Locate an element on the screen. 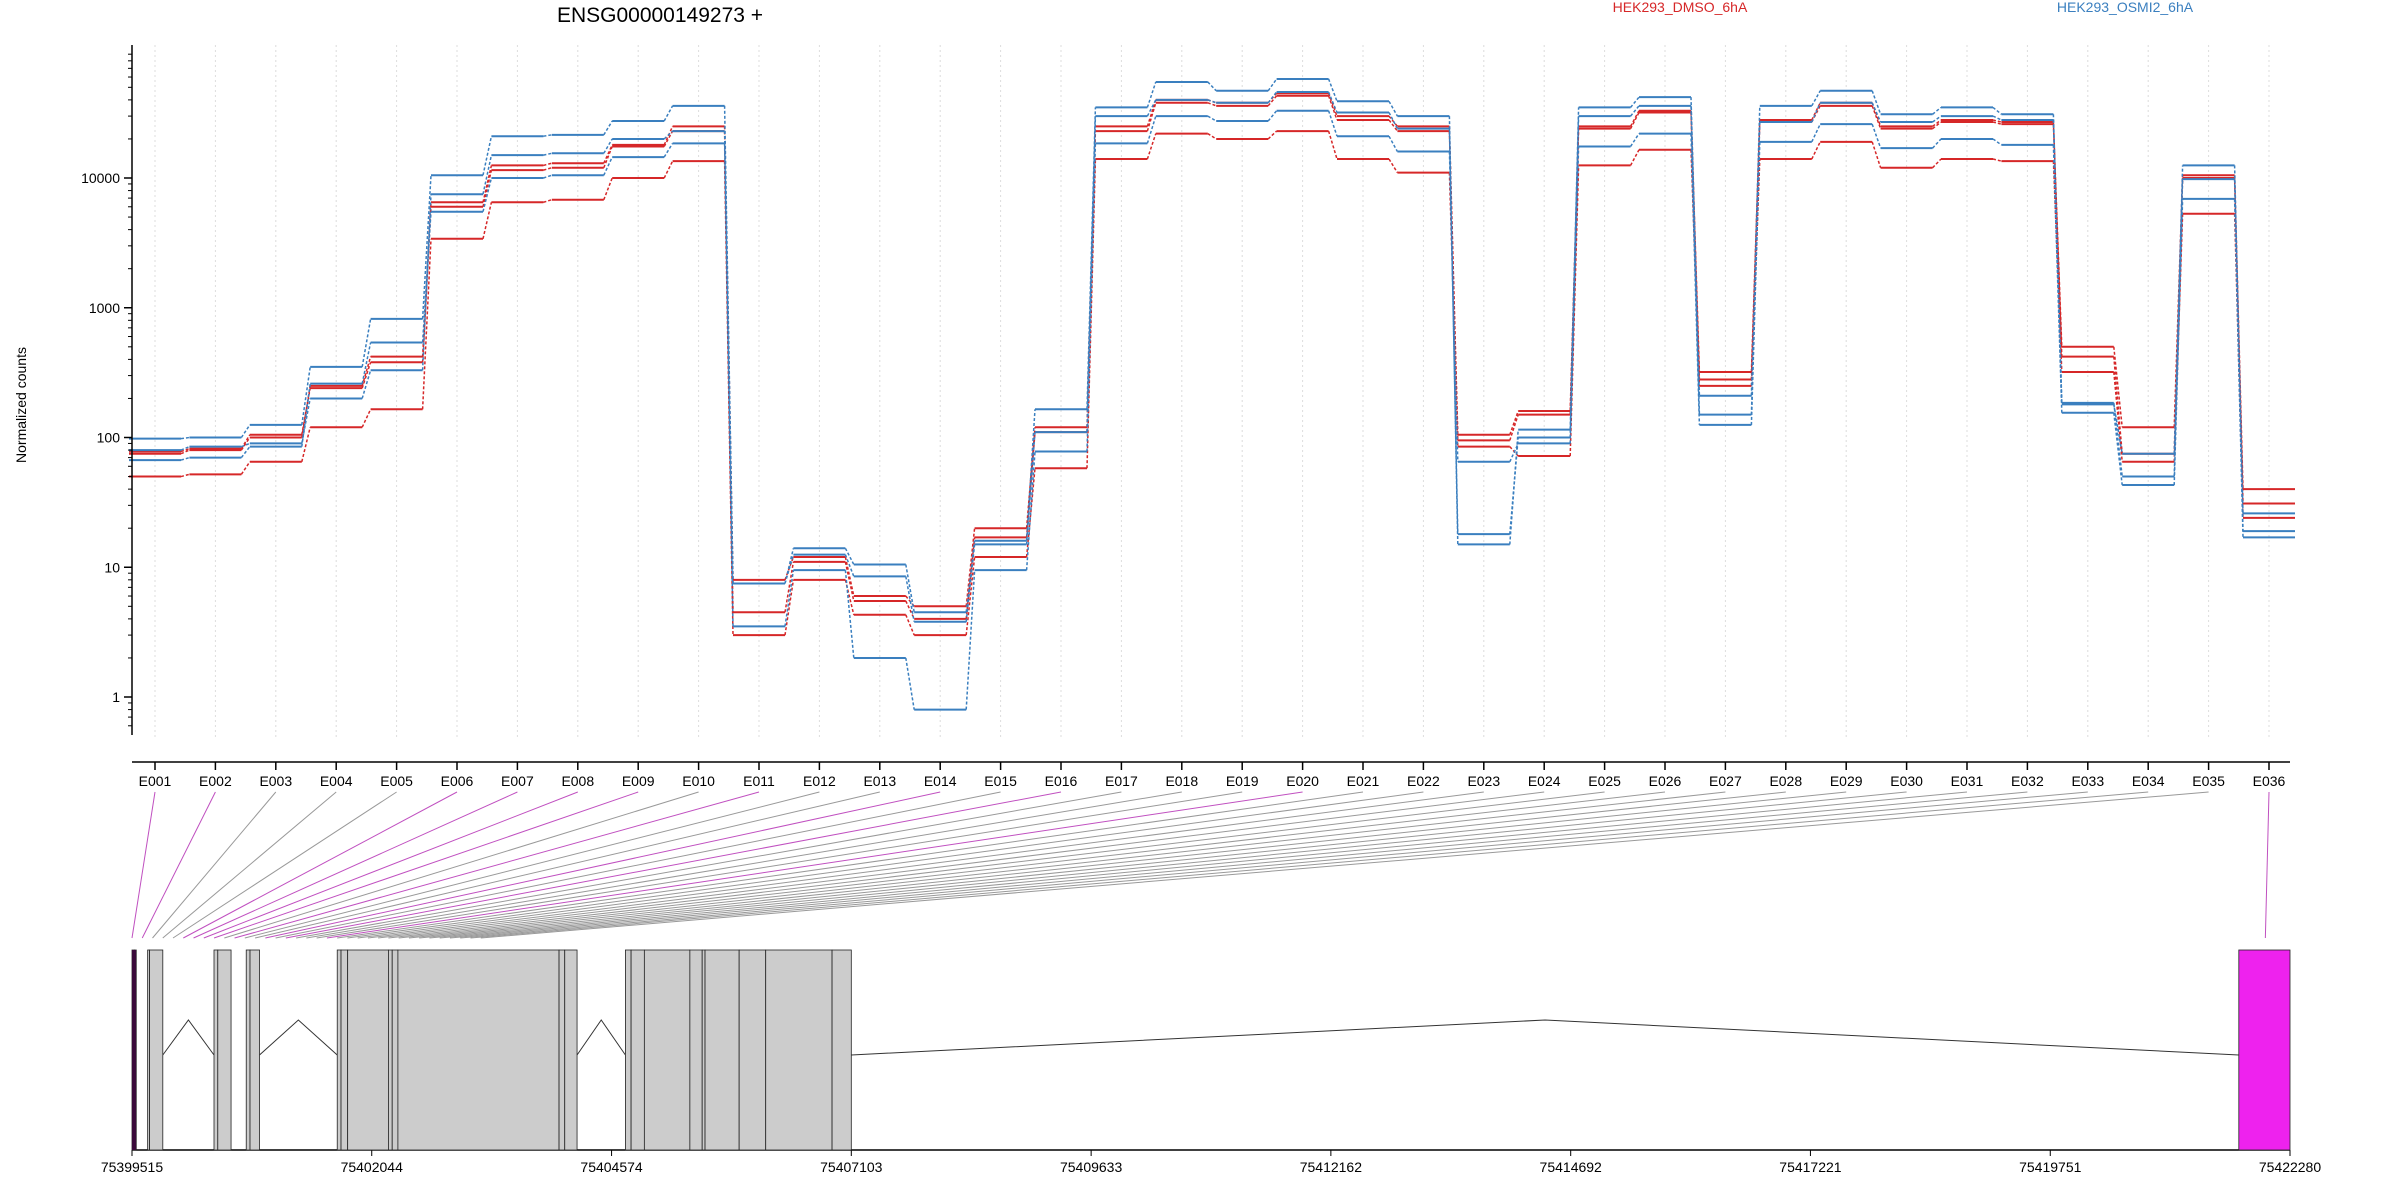  x-tick-label-e023: E023 is located at coordinates (1483, 781).